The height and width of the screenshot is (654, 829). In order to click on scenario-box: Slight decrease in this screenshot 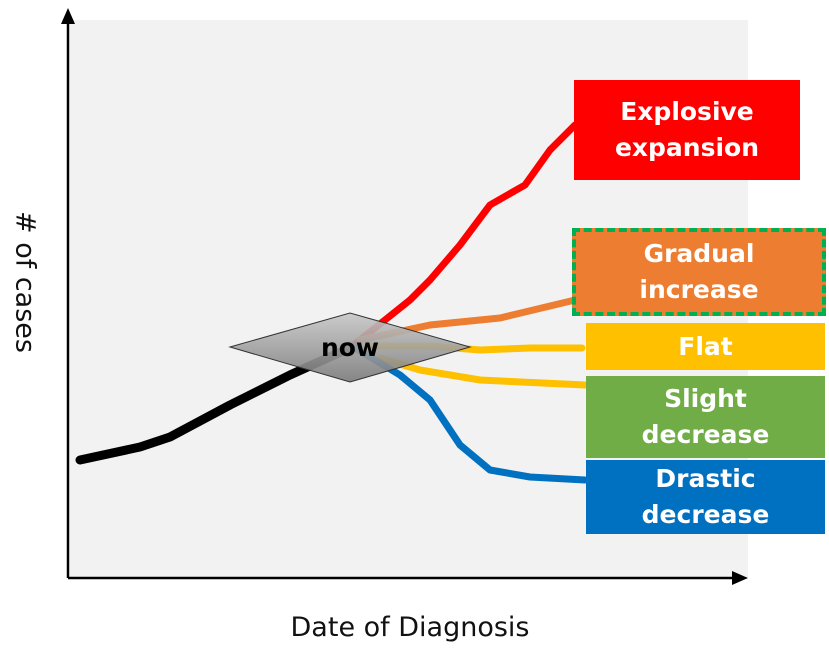, I will do `click(705, 417)`.